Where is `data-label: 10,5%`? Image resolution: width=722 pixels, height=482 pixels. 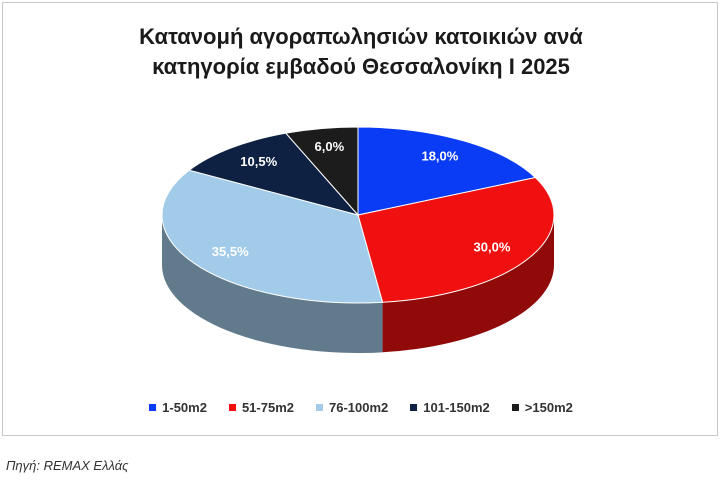 data-label: 10,5% is located at coordinates (258, 161).